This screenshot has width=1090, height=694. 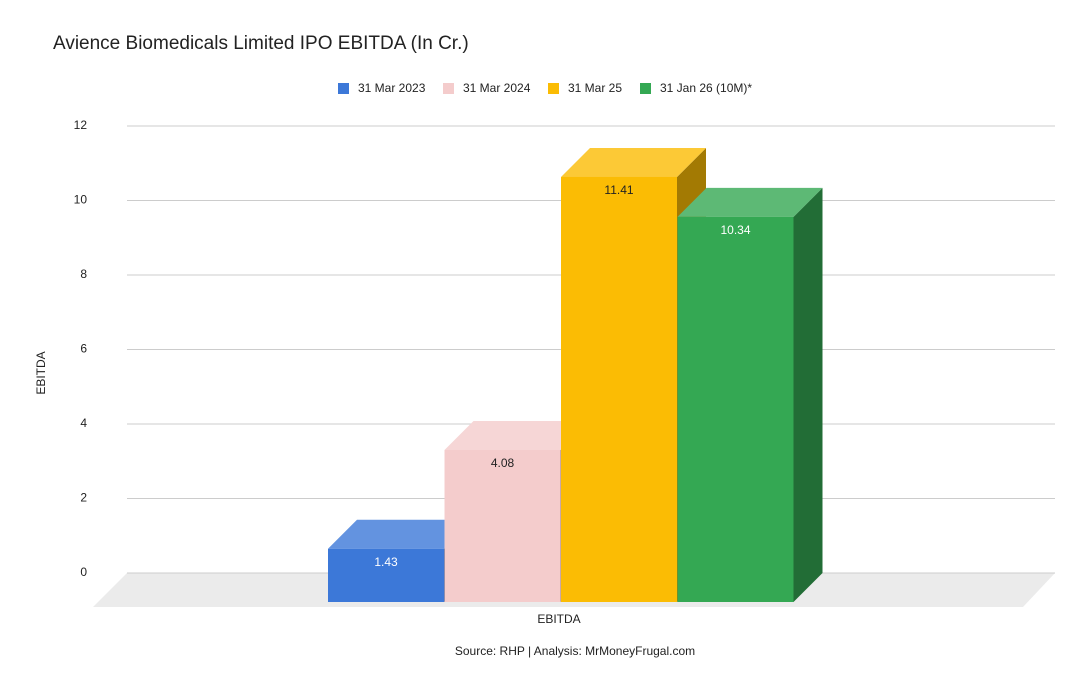 I want to click on bar-side, so click(x=808, y=394).